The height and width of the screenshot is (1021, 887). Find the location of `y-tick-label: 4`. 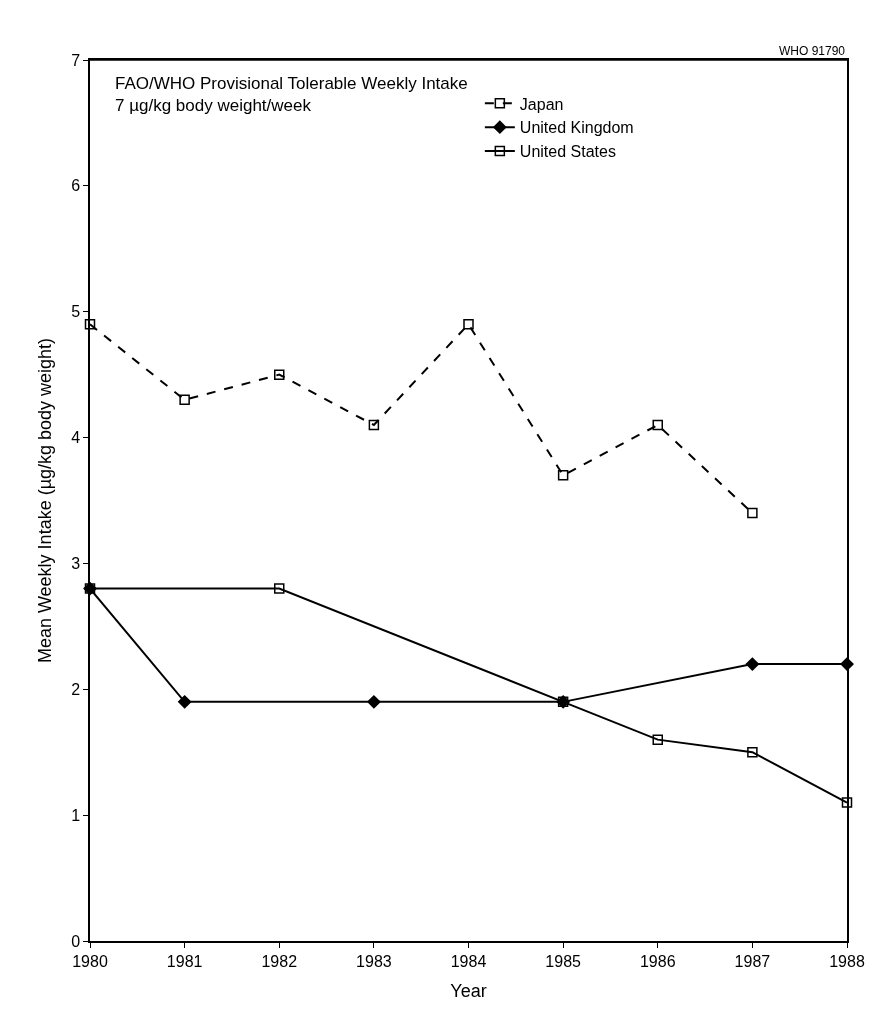

y-tick-label: 4 is located at coordinates (76, 438).